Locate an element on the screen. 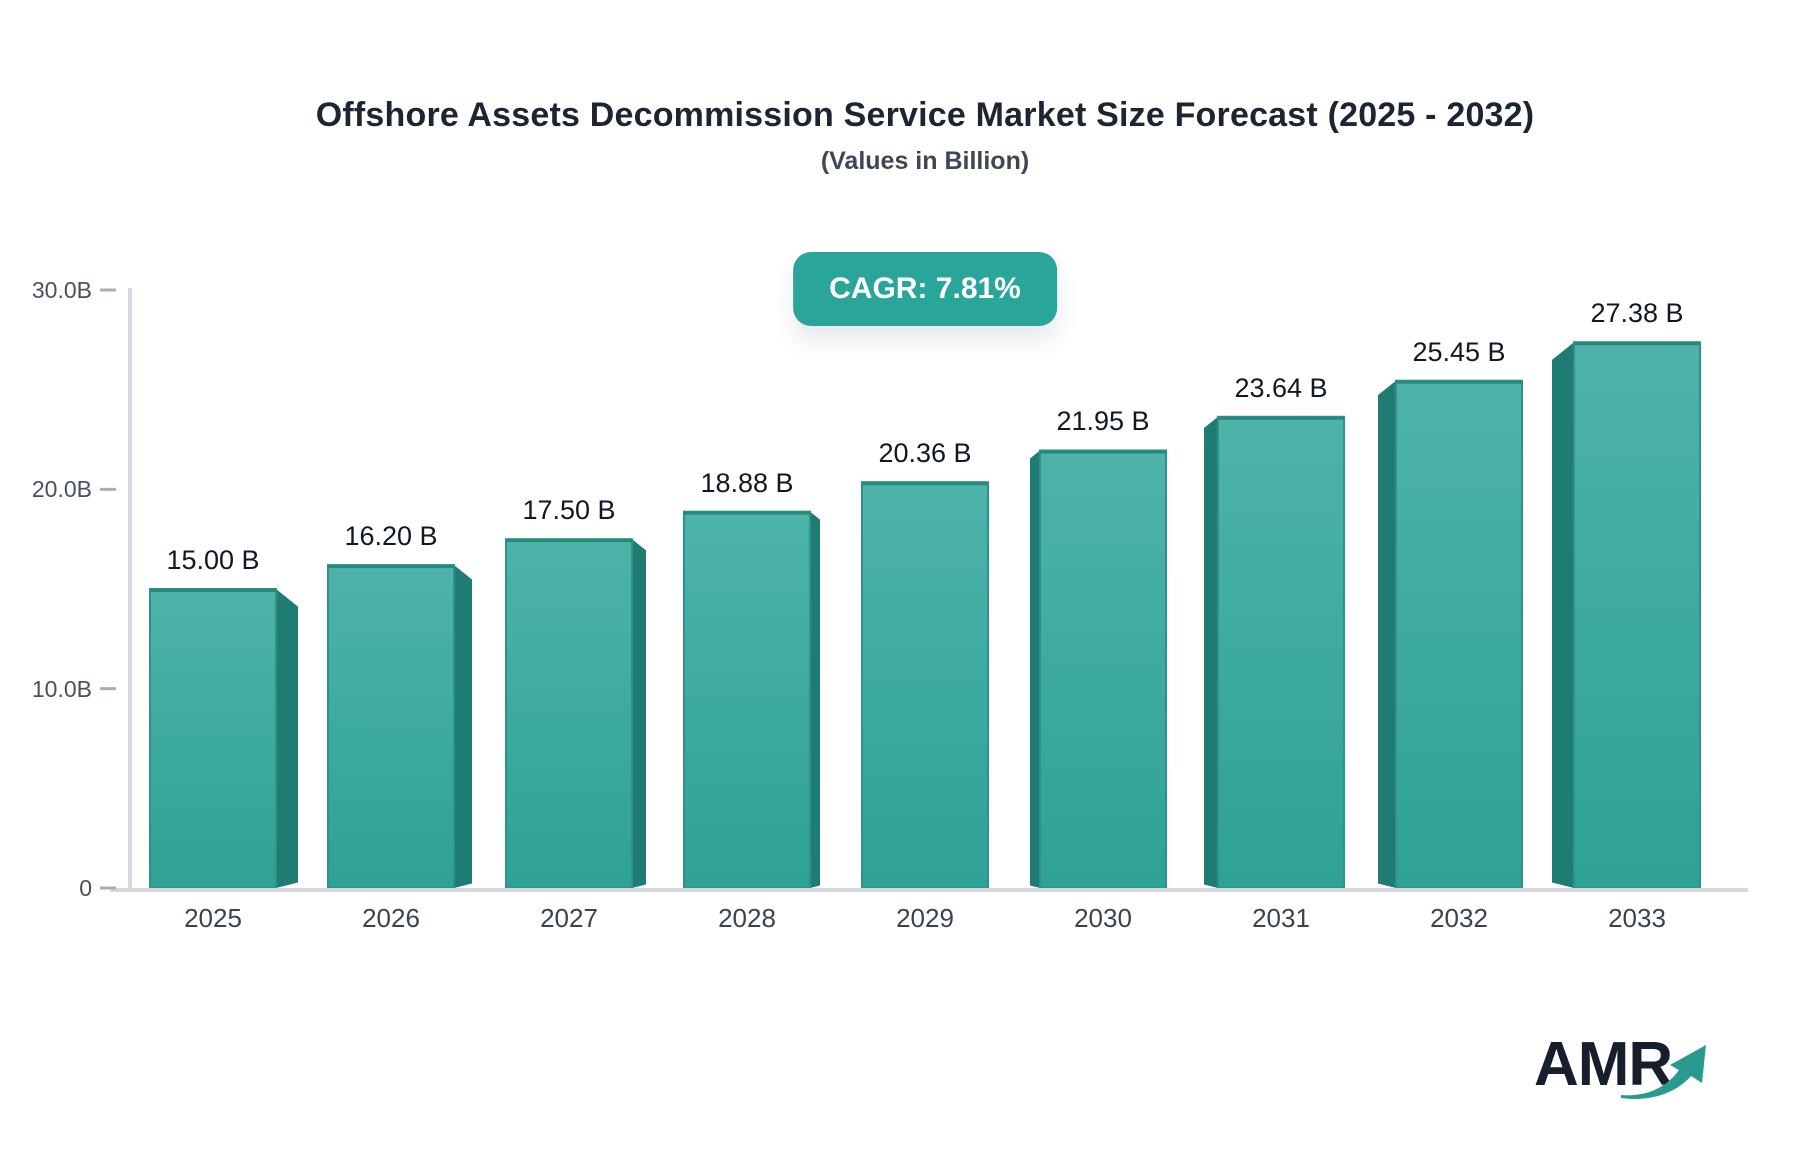 The height and width of the screenshot is (1156, 1800). x-axis-label-2028: 2028 is located at coordinates (747, 918).